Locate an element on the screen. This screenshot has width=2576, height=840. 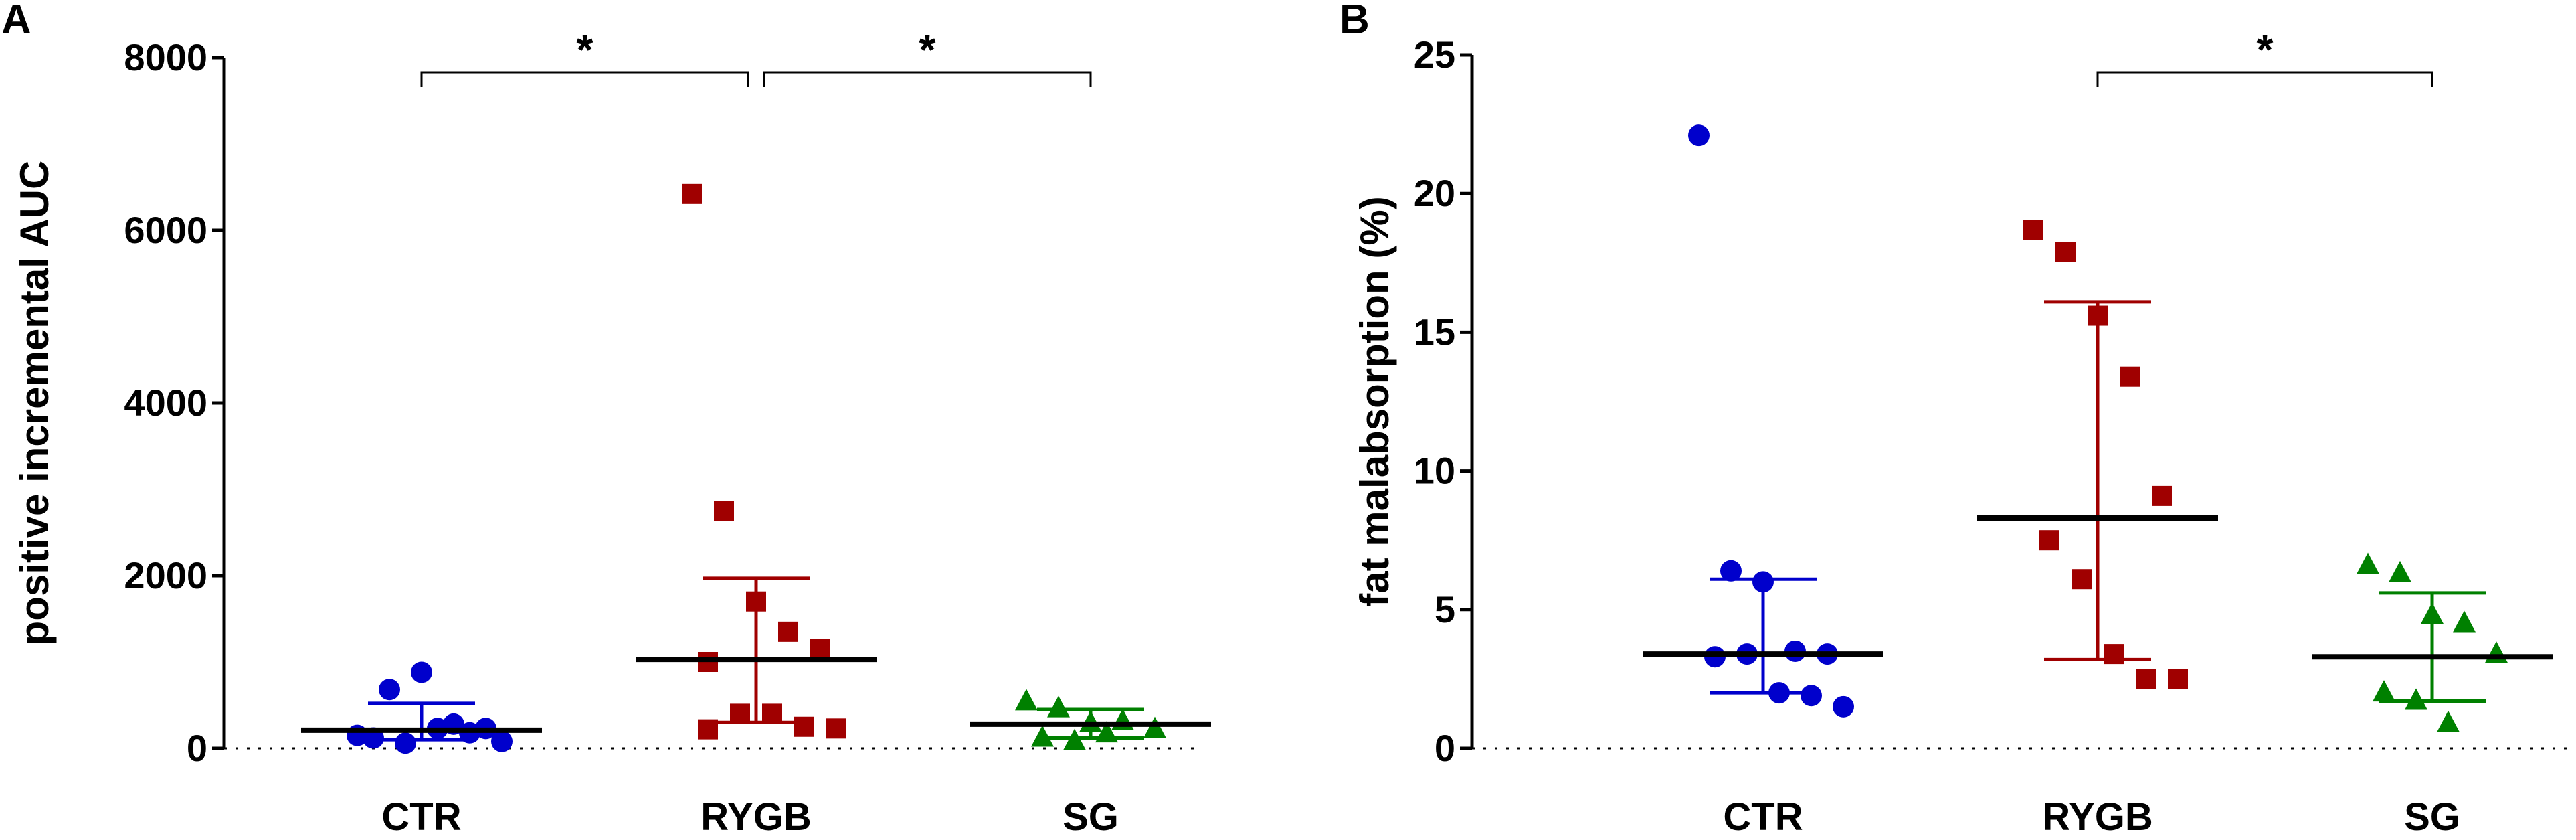
y-tick-label: 2000 is located at coordinates (165, 575).